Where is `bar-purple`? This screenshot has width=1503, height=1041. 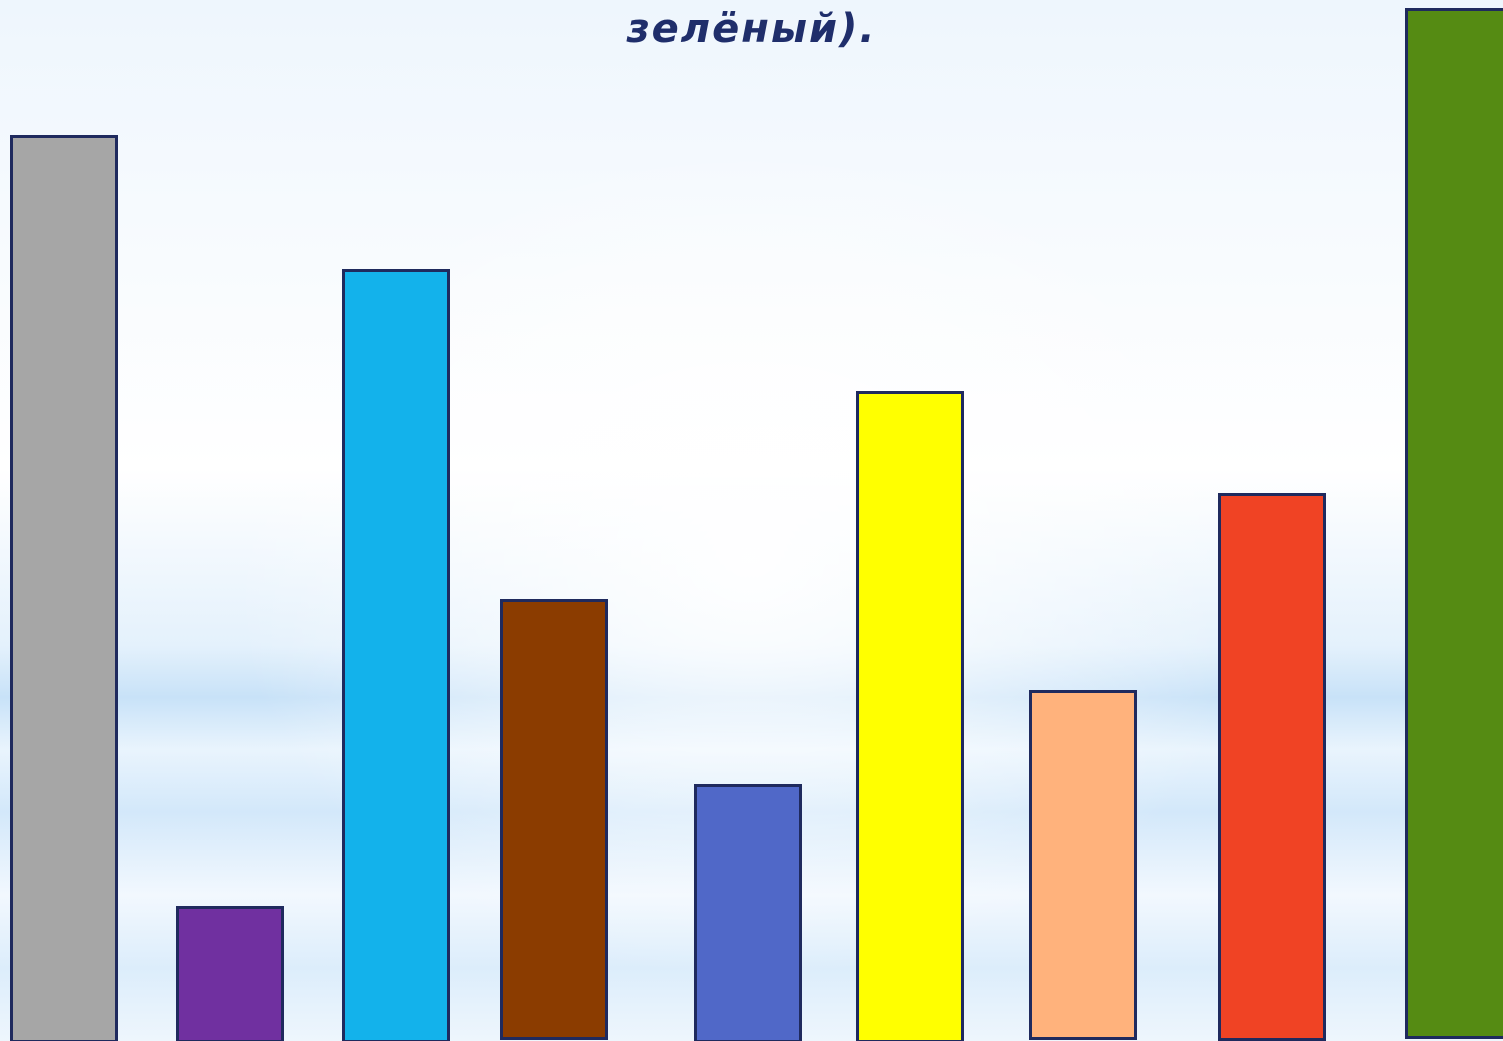
bar-purple is located at coordinates (230, 973).